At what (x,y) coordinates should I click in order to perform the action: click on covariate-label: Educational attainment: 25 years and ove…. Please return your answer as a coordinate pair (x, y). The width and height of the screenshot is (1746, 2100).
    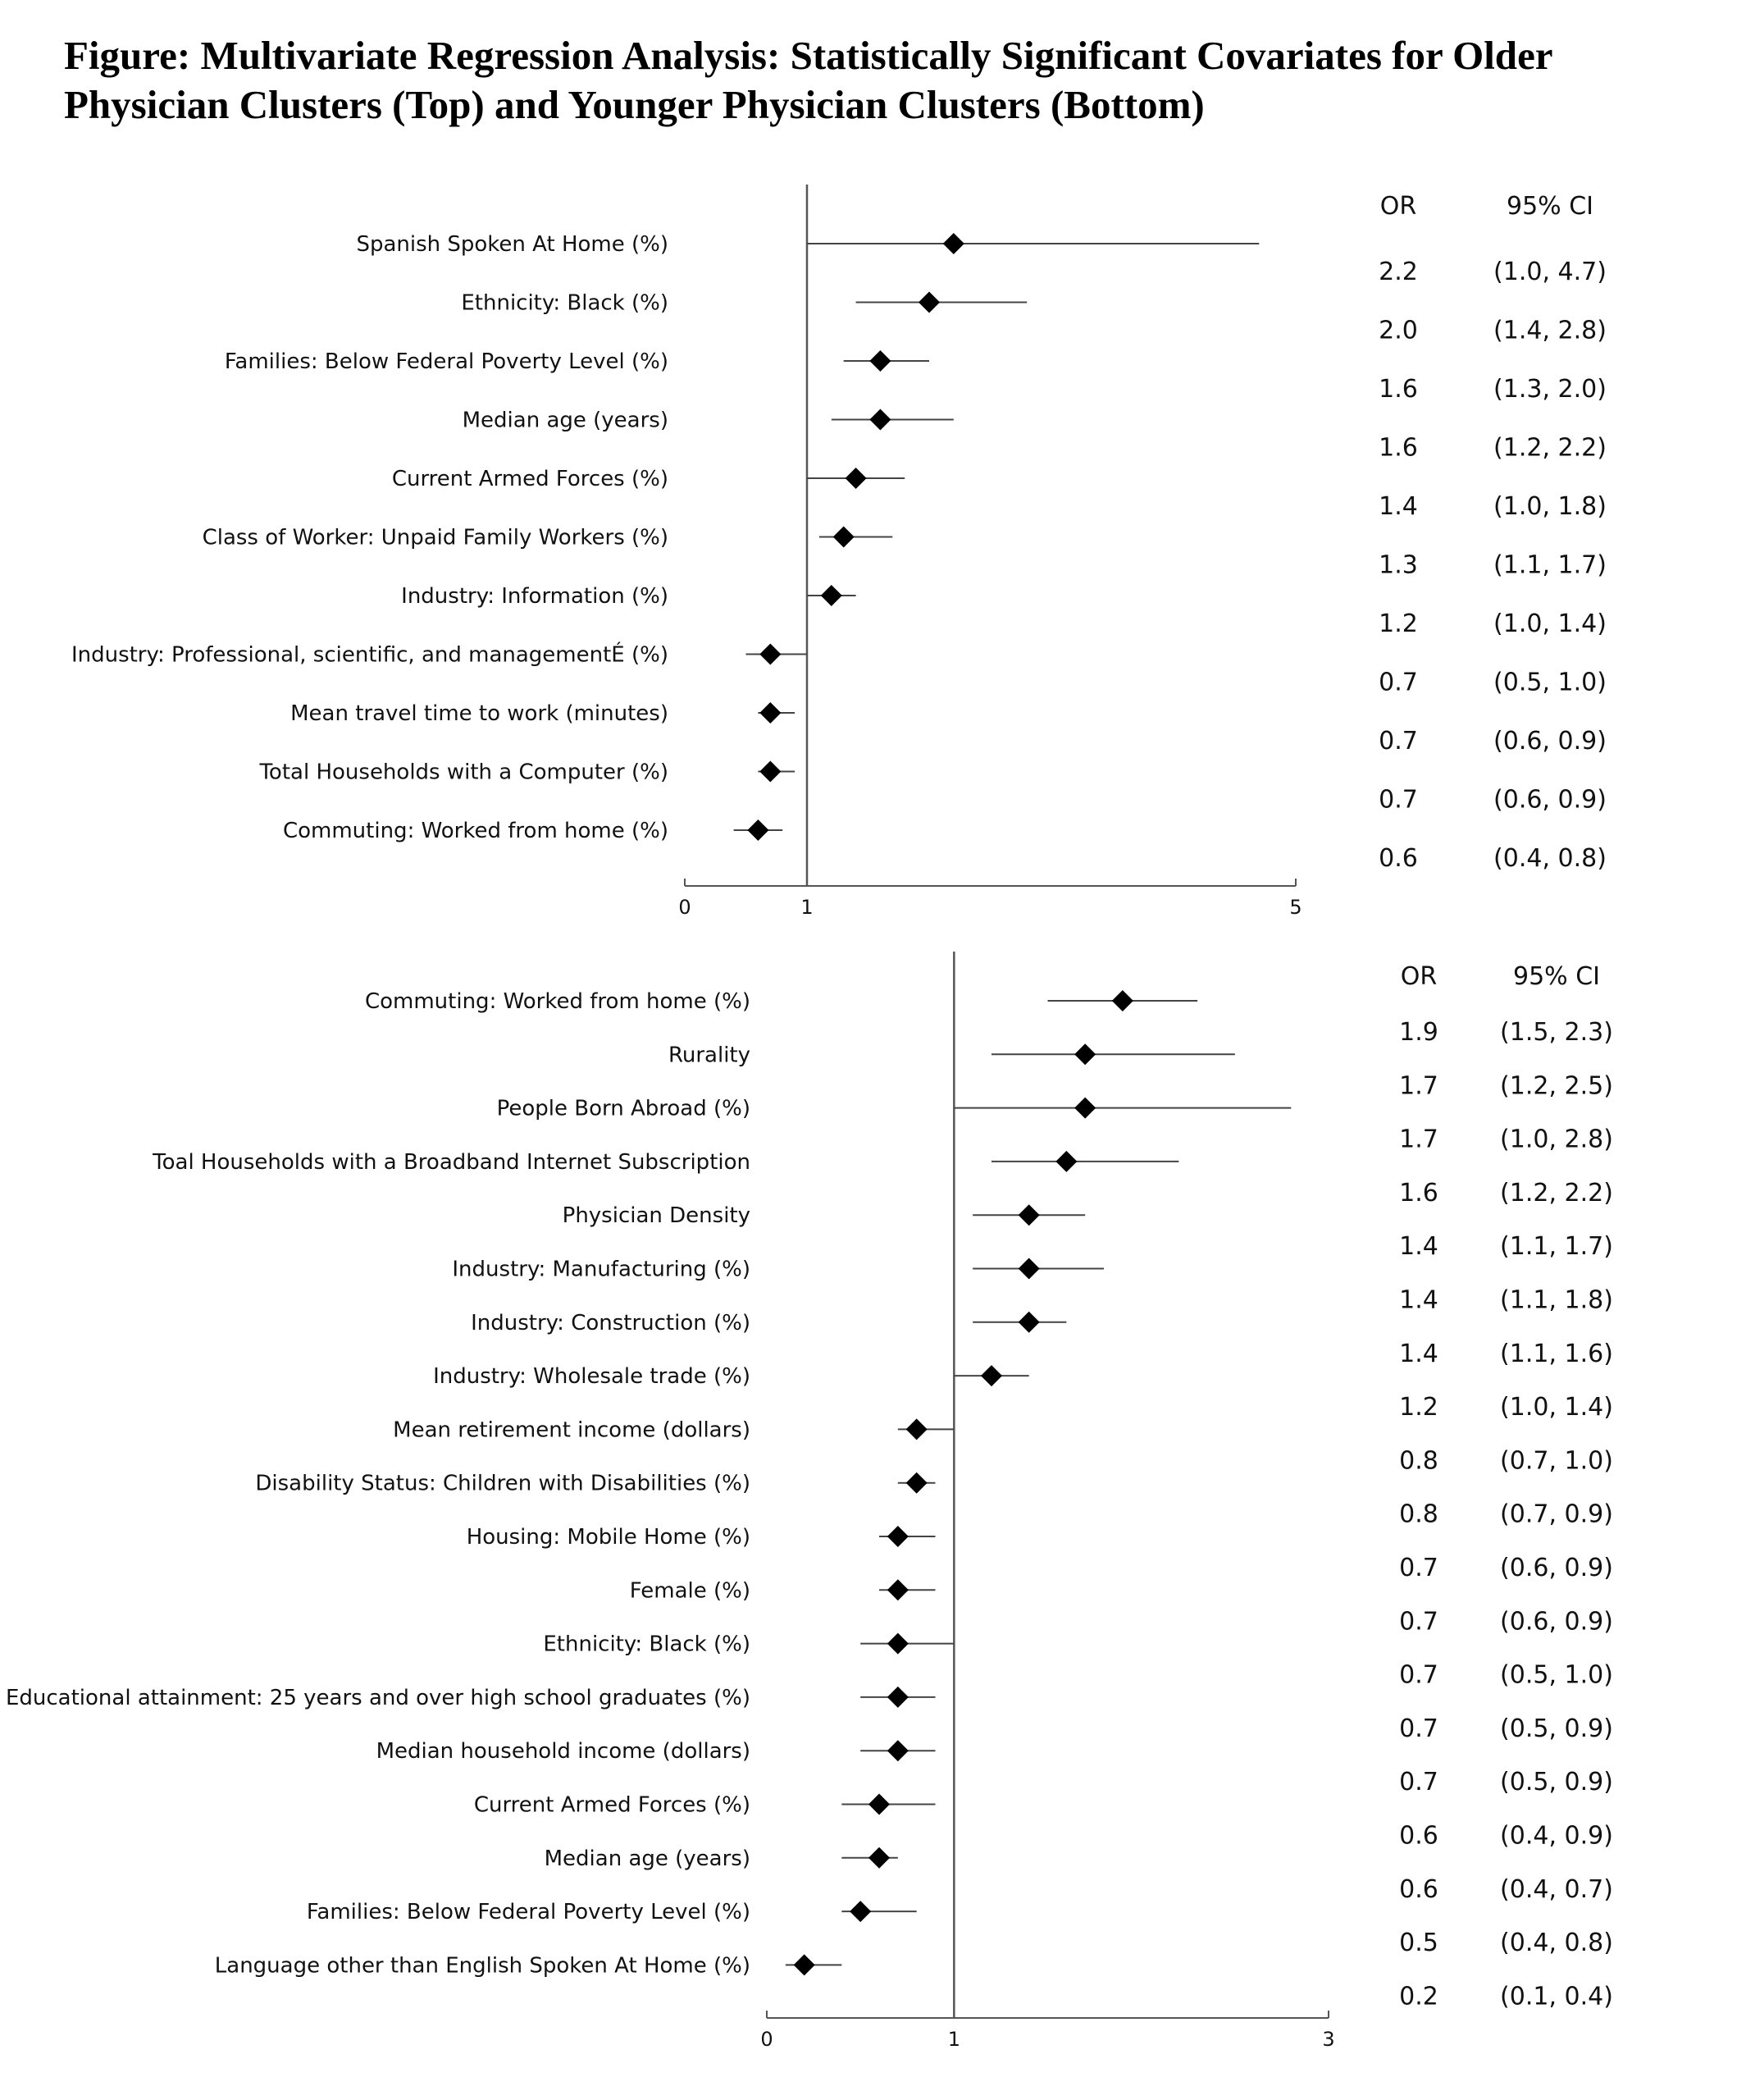
    Looking at the image, I should click on (378, 1698).